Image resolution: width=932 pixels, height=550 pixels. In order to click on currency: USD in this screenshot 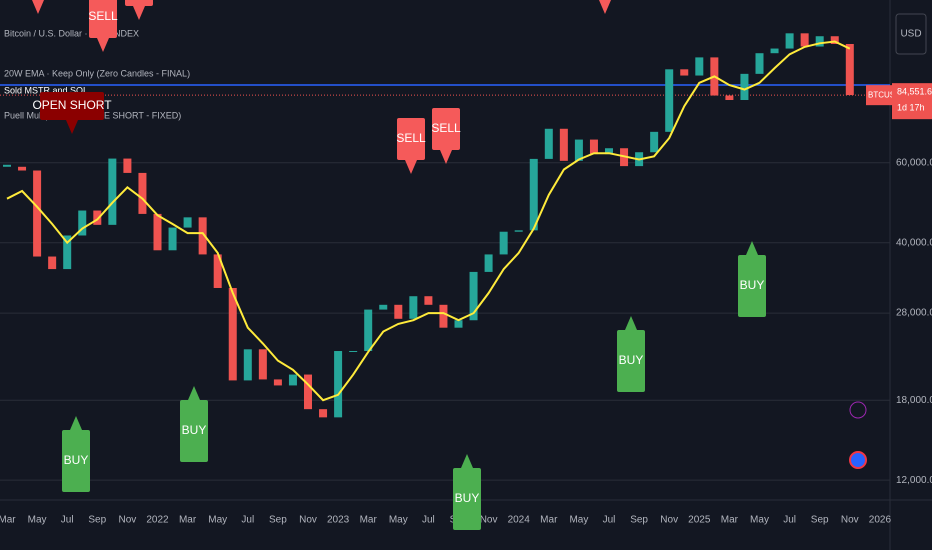, I will do `click(910, 34)`.